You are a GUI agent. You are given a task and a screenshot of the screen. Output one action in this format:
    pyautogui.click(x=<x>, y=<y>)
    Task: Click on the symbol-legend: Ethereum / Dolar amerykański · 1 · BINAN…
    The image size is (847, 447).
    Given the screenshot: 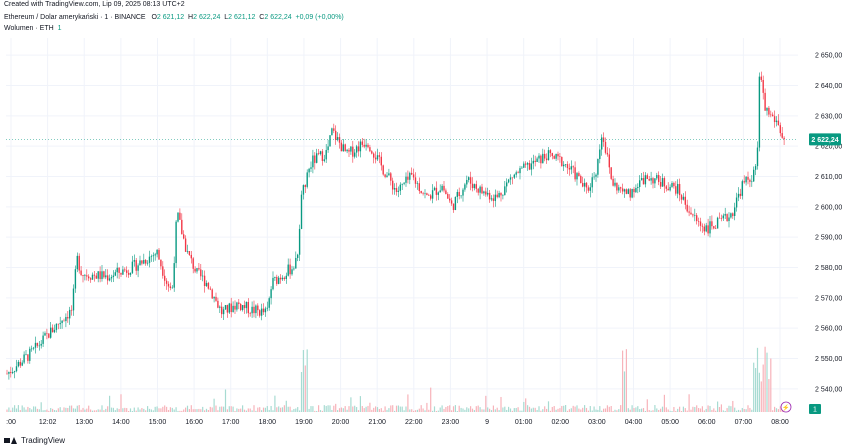 What is the action you would take?
    pyautogui.click(x=174, y=17)
    